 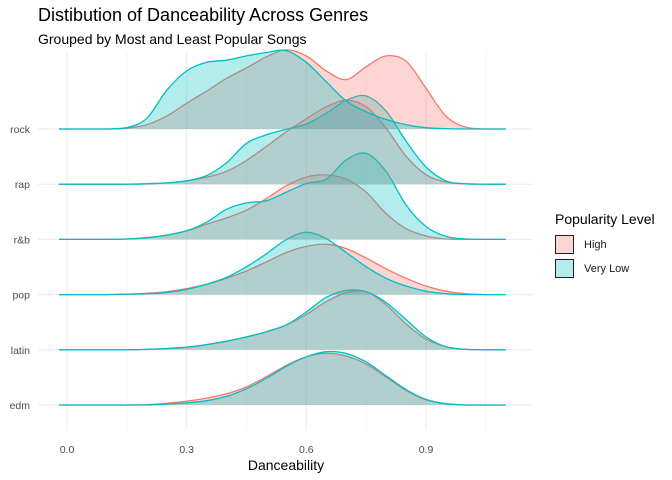 I want to click on ridge-rap, so click(x=282, y=139).